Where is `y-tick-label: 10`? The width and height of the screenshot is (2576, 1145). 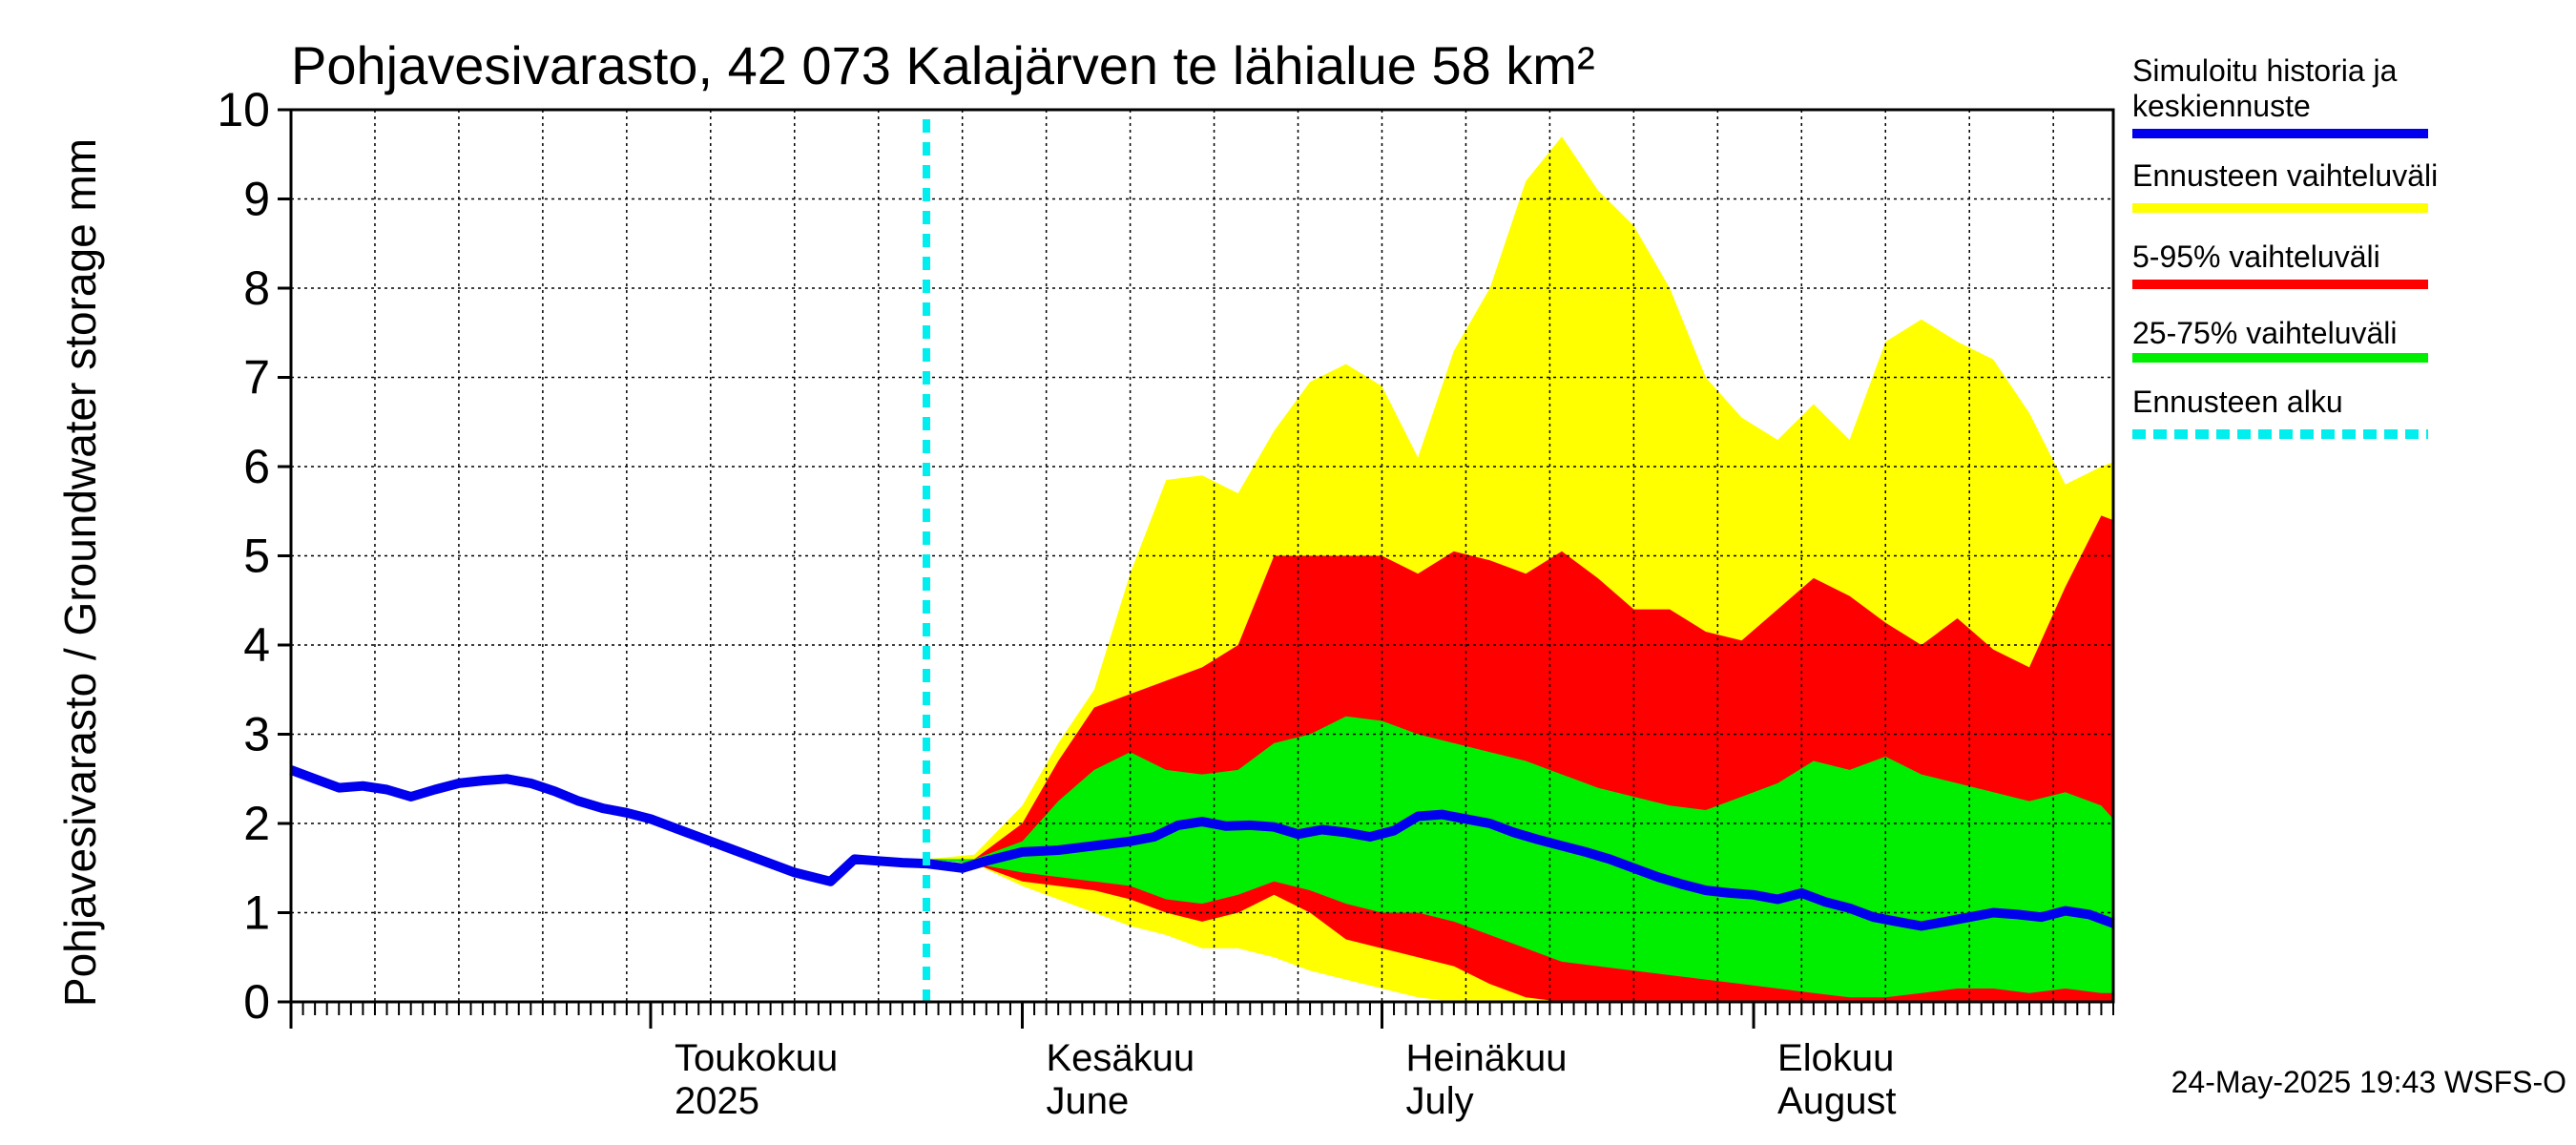
y-tick-label: 10 is located at coordinates (243, 109).